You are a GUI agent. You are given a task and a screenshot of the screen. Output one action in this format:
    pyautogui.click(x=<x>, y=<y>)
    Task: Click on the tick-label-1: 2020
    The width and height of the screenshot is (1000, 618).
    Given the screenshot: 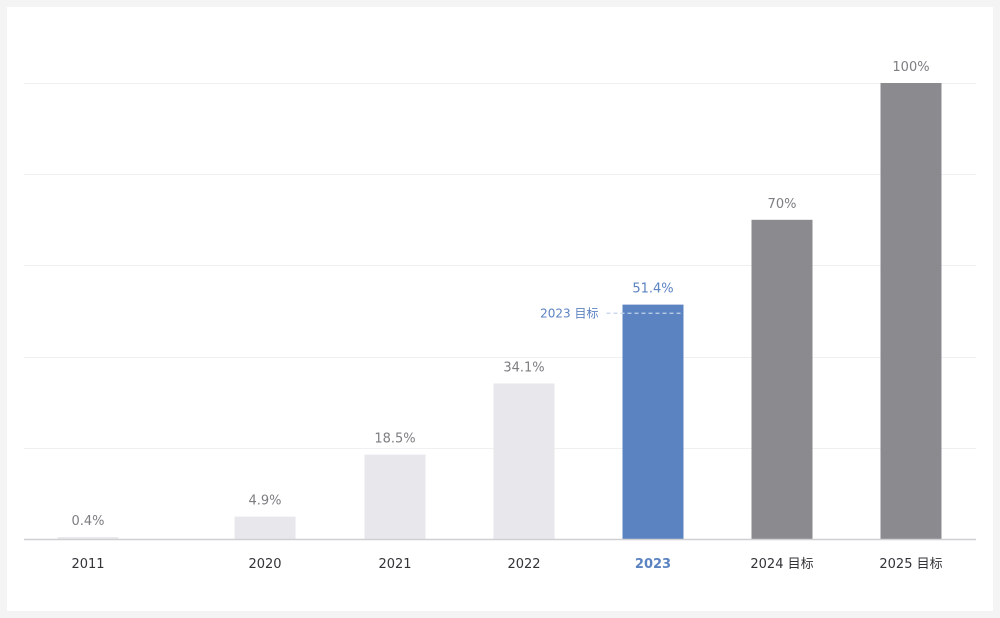 What is the action you would take?
    pyautogui.click(x=264, y=564)
    